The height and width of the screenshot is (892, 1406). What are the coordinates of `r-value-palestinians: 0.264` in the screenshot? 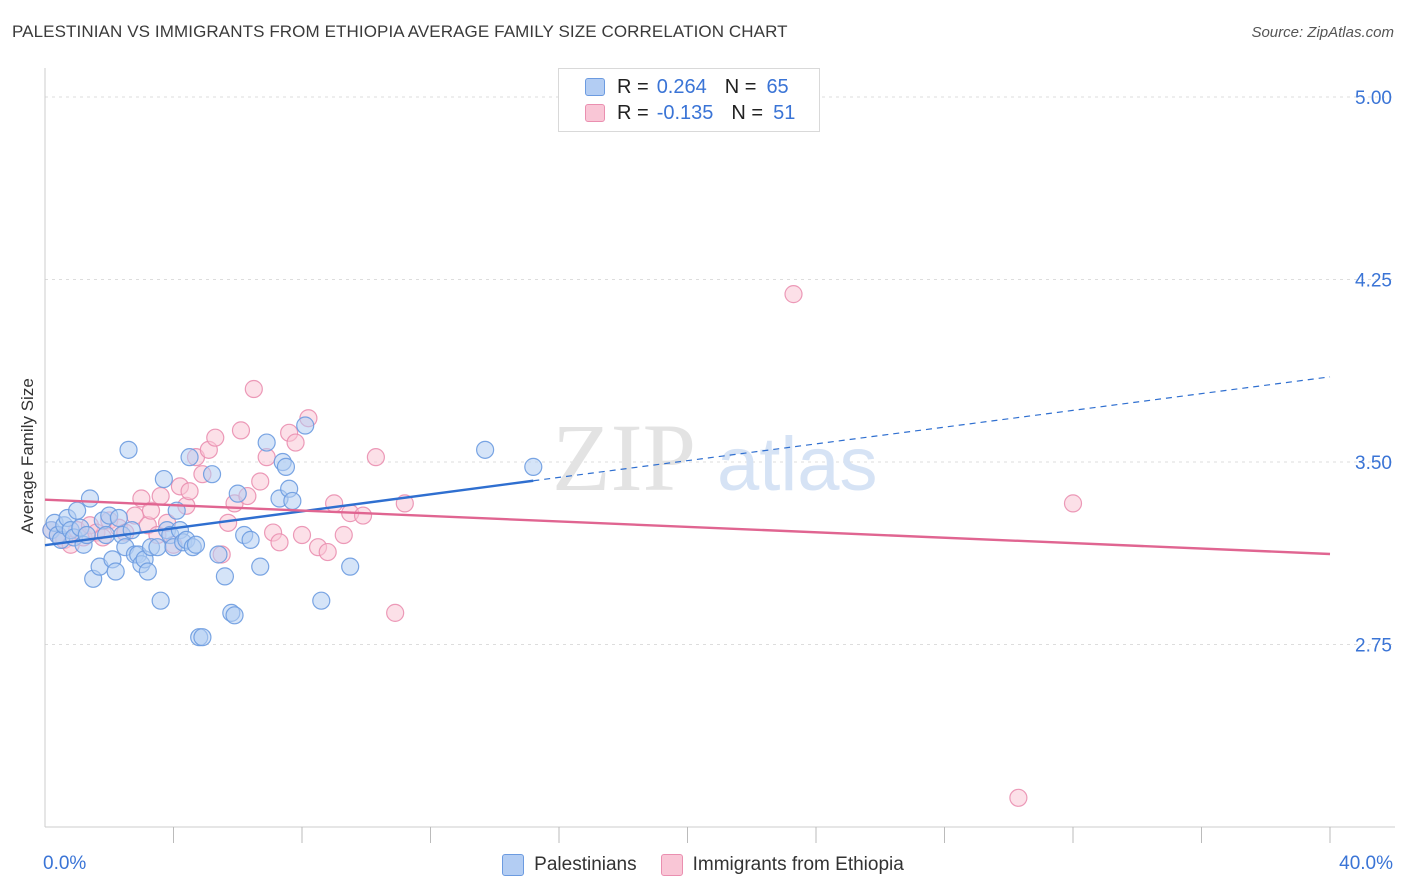 It's located at (681, 86).